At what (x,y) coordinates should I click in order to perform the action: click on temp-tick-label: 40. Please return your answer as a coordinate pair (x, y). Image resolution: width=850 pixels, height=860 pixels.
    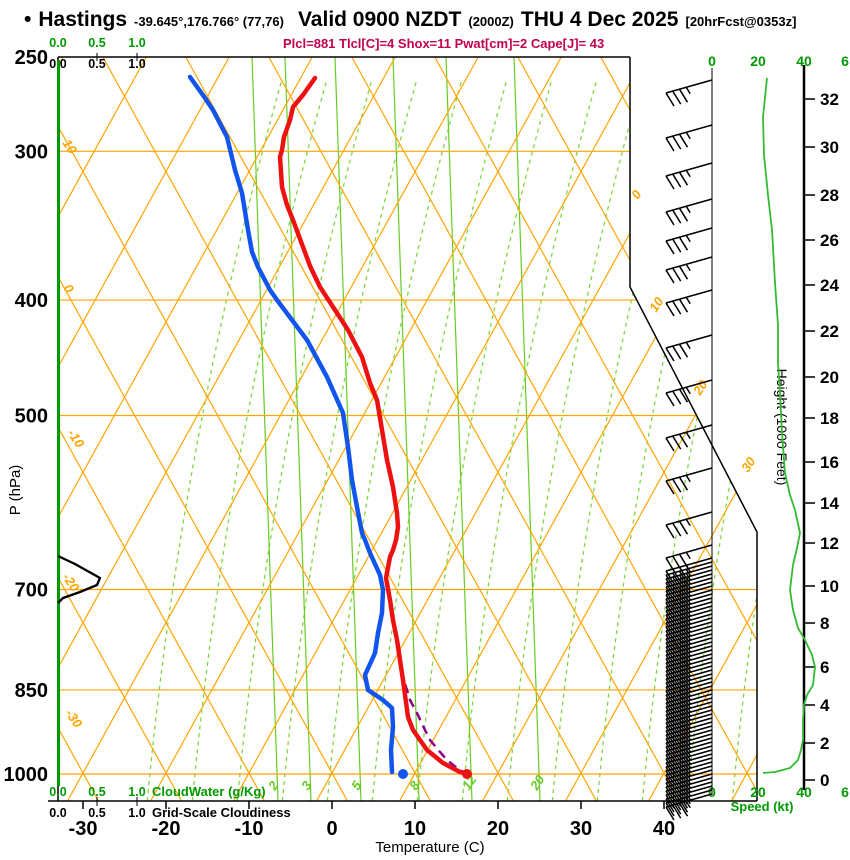
    Looking at the image, I should click on (664, 829).